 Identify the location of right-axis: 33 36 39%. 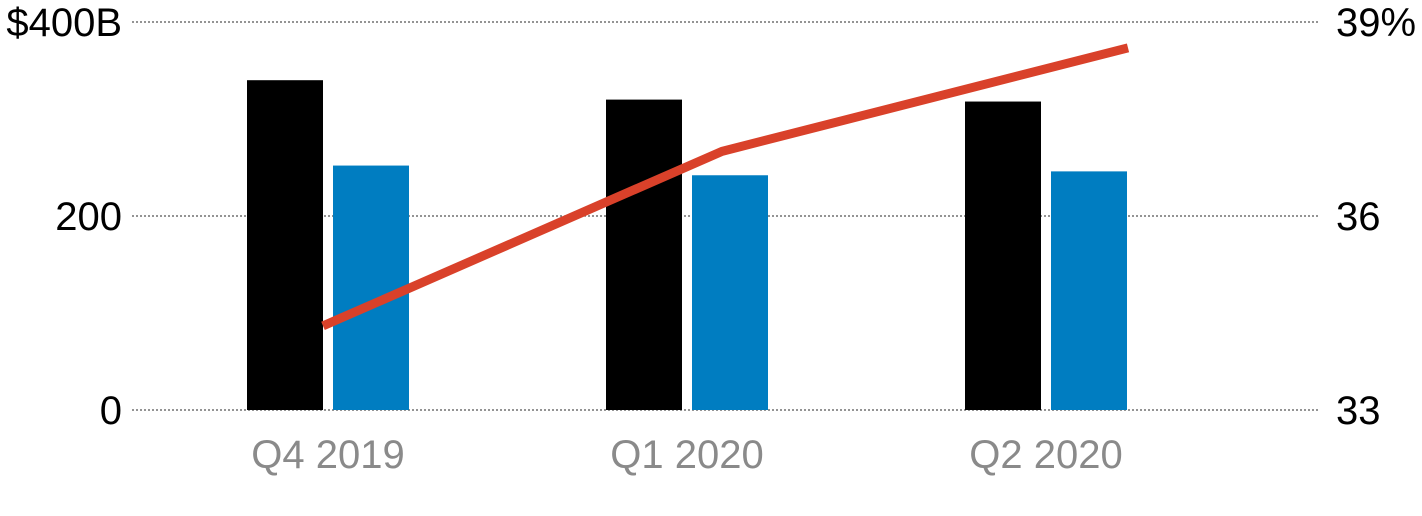
(1376, 217).